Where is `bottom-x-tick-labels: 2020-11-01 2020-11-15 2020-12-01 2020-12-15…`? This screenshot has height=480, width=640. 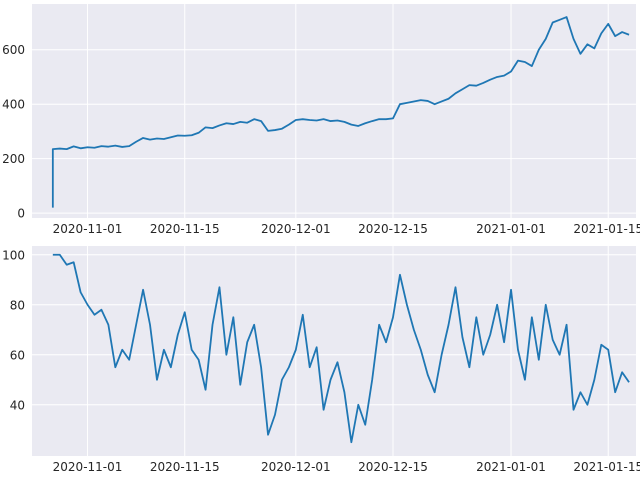 bottom-x-tick-labels: 2020-11-01 2020-11-15 2020-12-01 2020-12-15… is located at coordinates (346, 467).